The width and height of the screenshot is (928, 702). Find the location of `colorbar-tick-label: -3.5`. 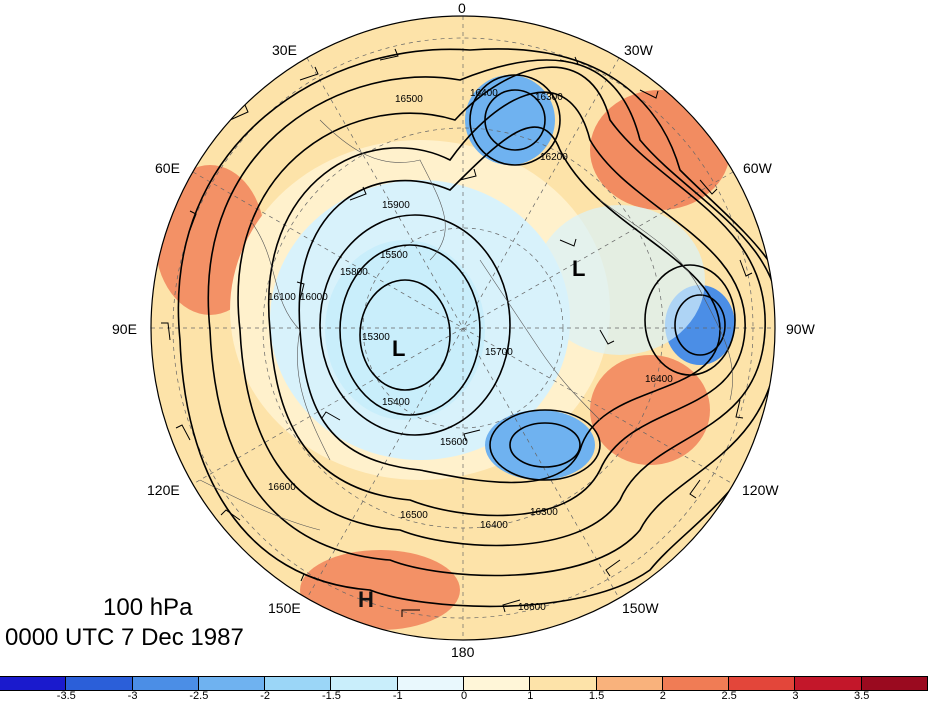

colorbar-tick-label: -3.5 is located at coordinates (66, 696).